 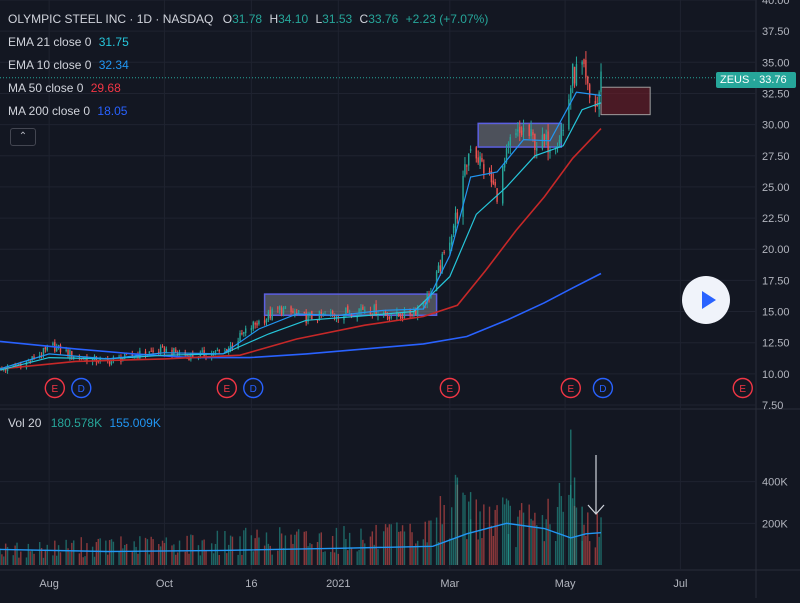 What do you see at coordinates (248, 67) in the screenshot?
I see `indicator-ema10: EMA 10 close 0 32.34` at bounding box center [248, 67].